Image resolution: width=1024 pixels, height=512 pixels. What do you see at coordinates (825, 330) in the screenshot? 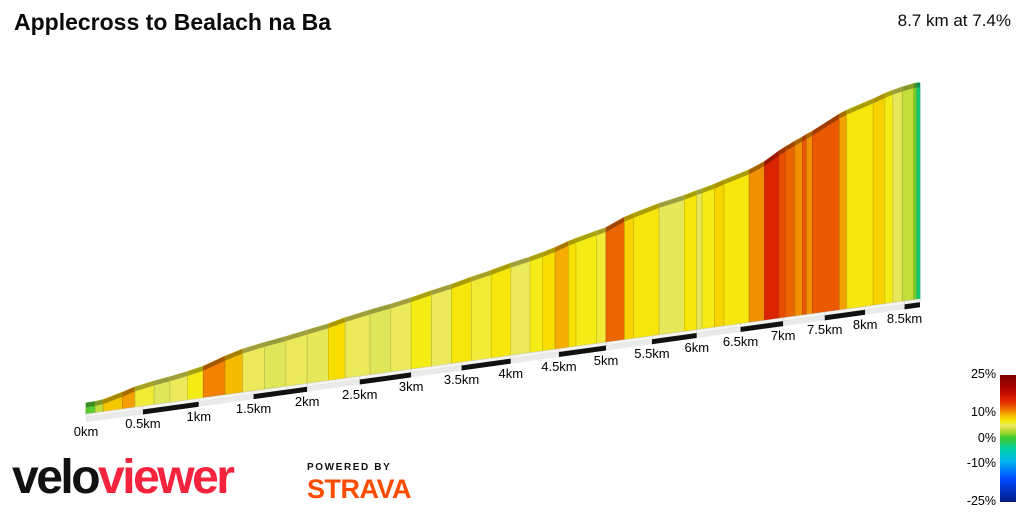
I see `x-tick-label: 7.5km` at bounding box center [825, 330].